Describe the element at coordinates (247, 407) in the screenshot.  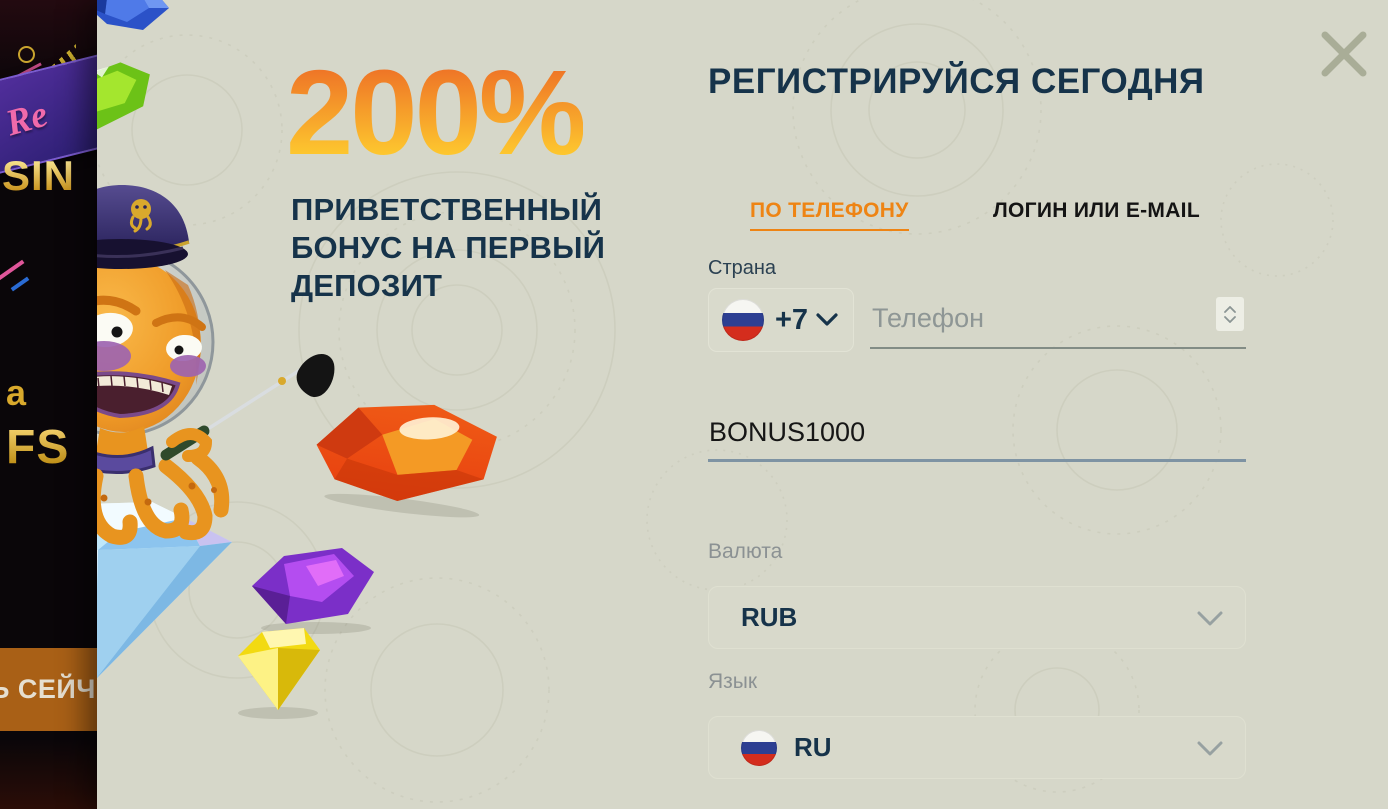
I see `golf-club` at that location.